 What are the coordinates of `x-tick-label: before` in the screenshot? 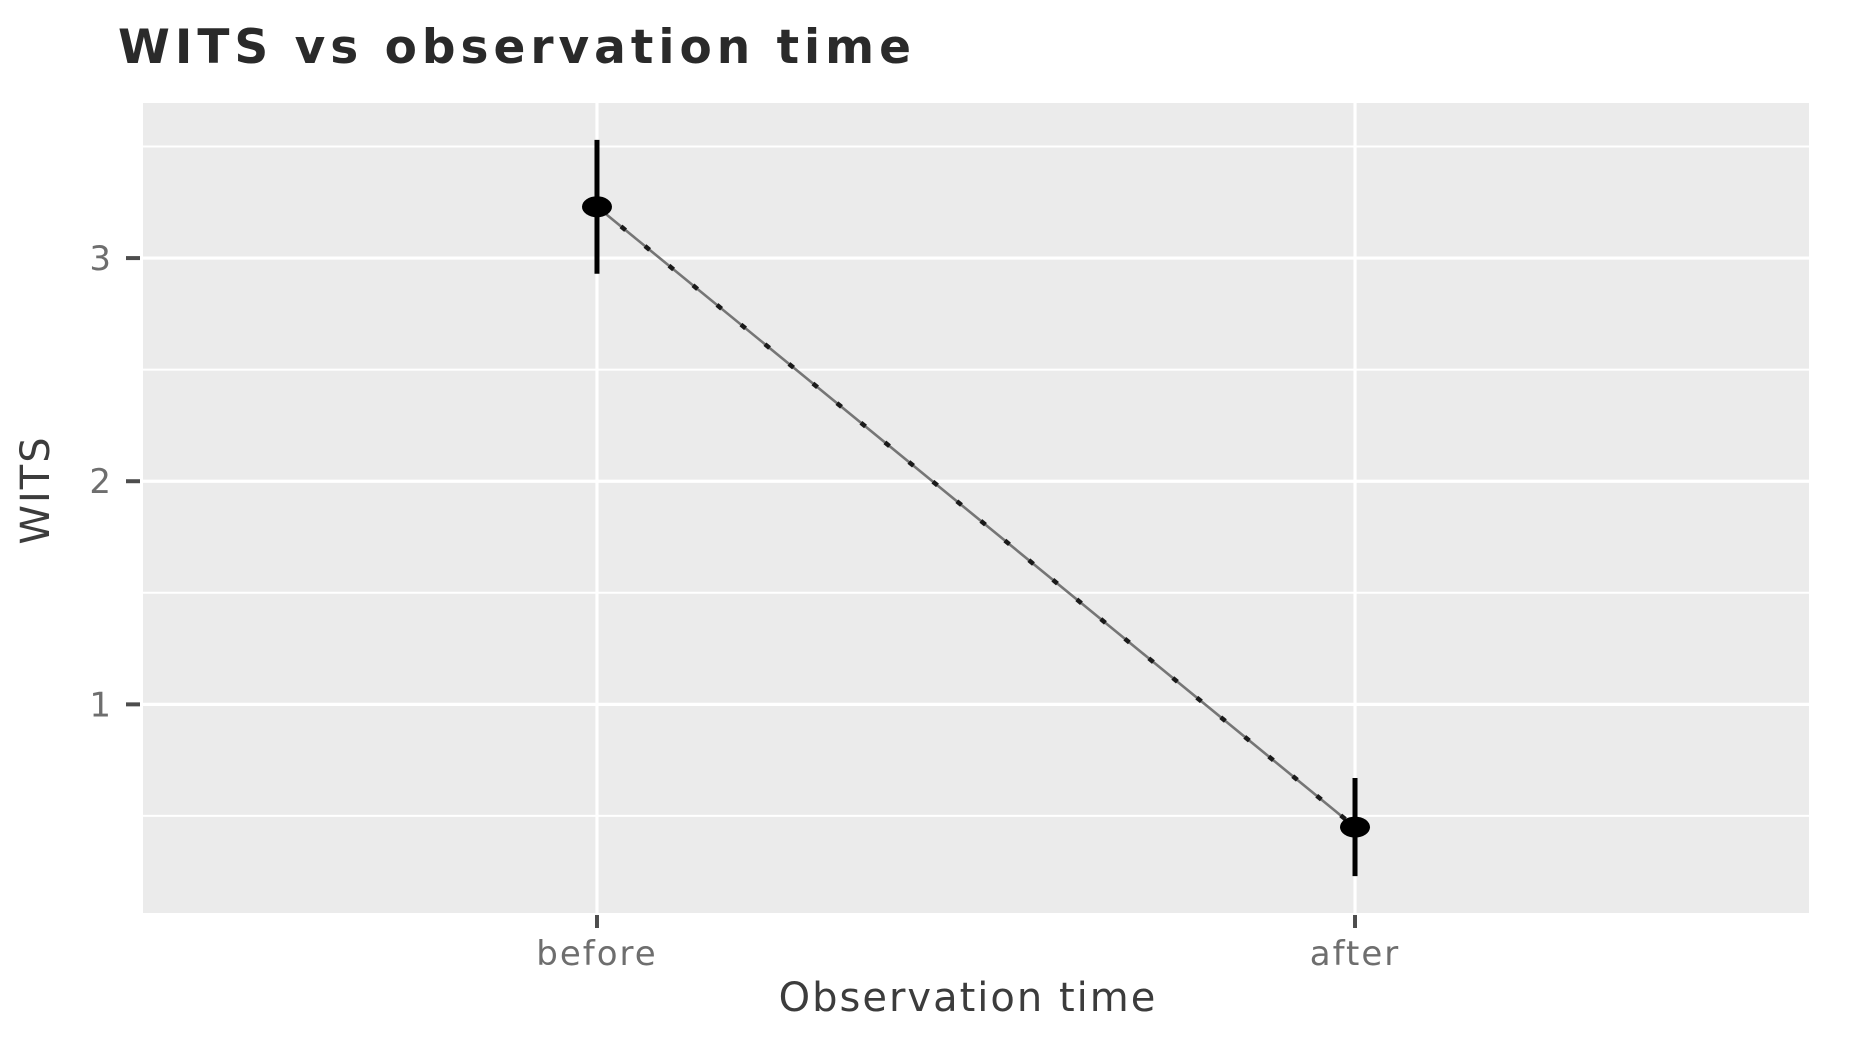 It's located at (596, 954).